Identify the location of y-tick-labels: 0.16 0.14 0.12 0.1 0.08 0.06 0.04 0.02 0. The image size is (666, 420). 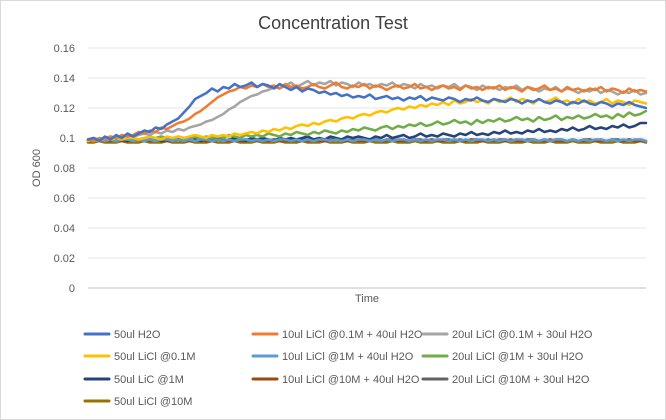
(64, 169).